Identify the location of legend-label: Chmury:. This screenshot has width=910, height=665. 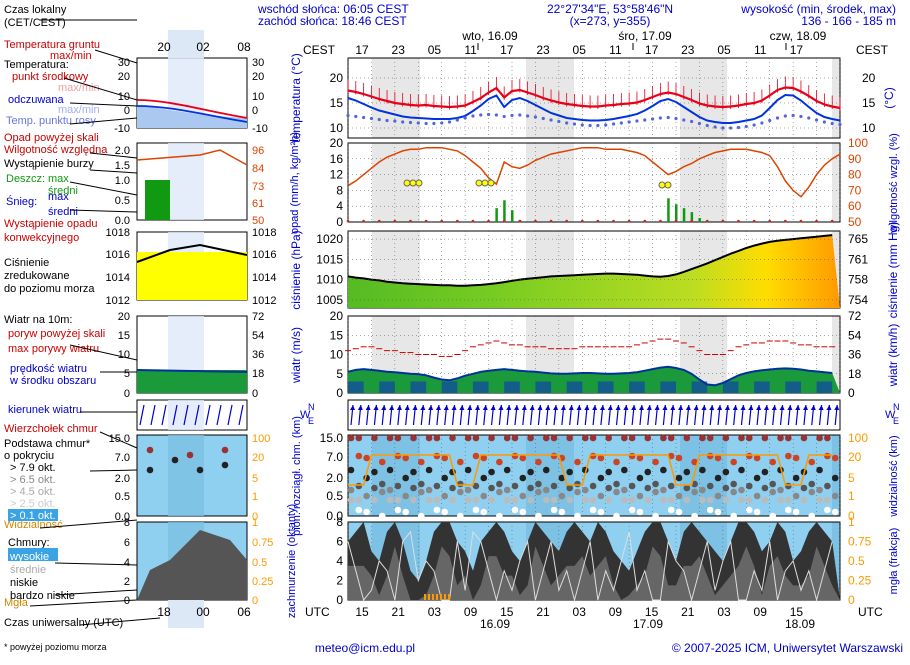
(29, 543).